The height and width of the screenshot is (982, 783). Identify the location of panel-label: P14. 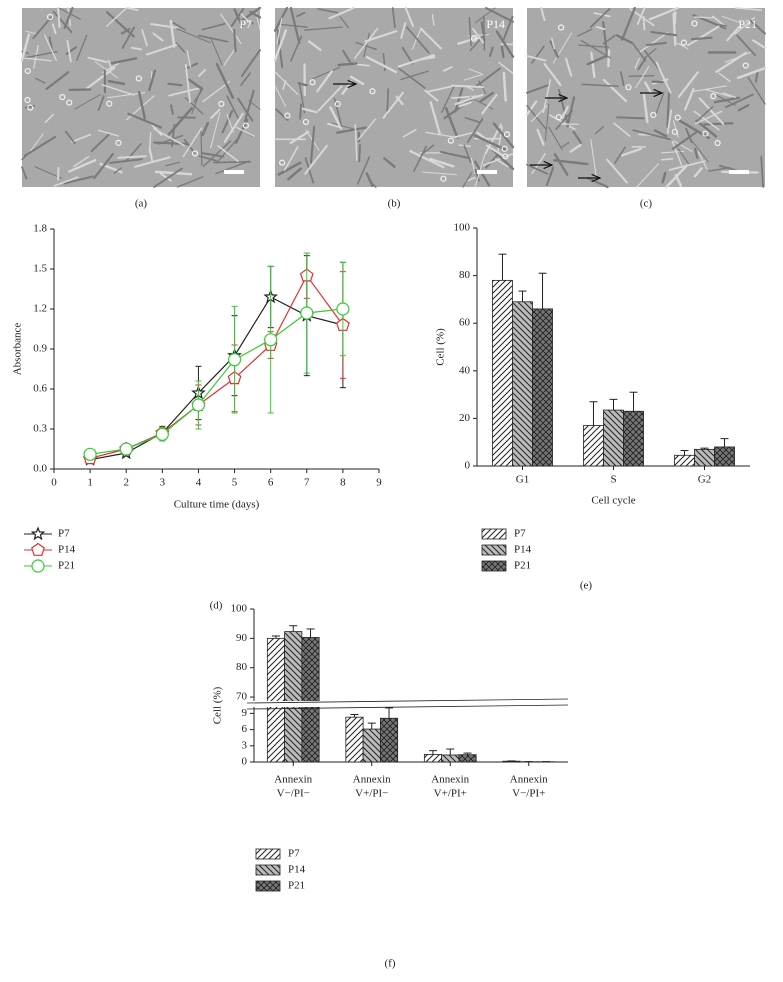
(495, 24).